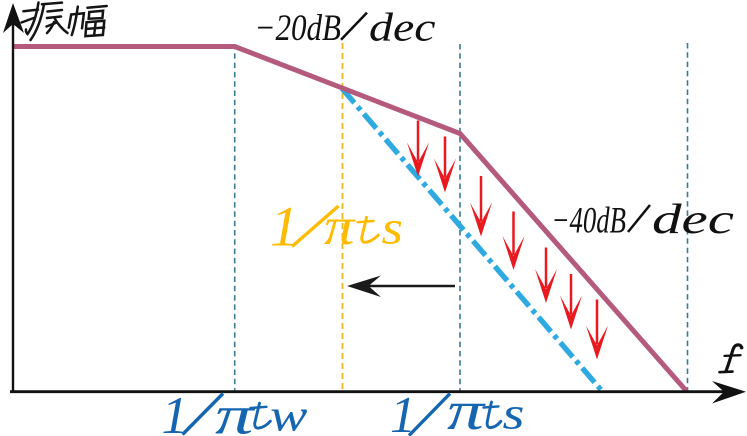  Describe the element at coordinates (289, 413) in the screenshot. I see `svg-text: w` at that location.